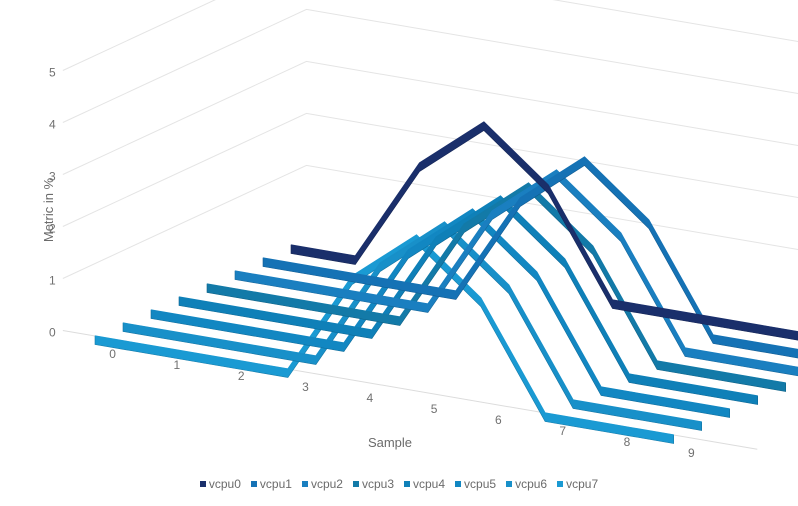  What do you see at coordinates (562, 431) in the screenshot?
I see `x-tick-label: 7` at bounding box center [562, 431].